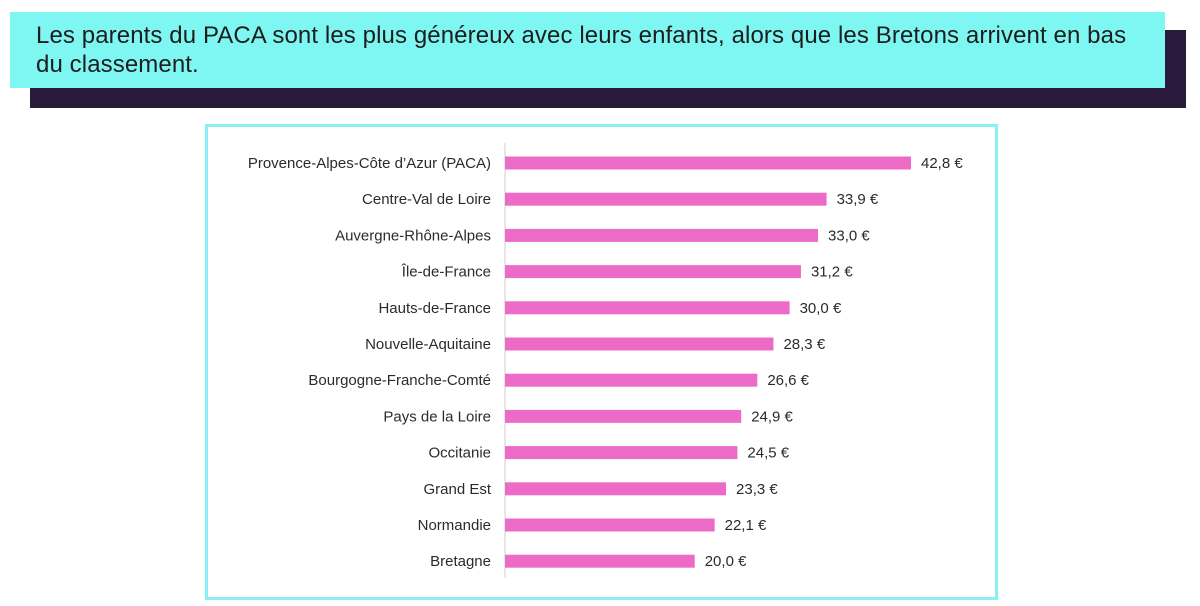  Describe the element at coordinates (428, 344) in the screenshot. I see `category-label: Nouvelle-Aquitaine` at that location.